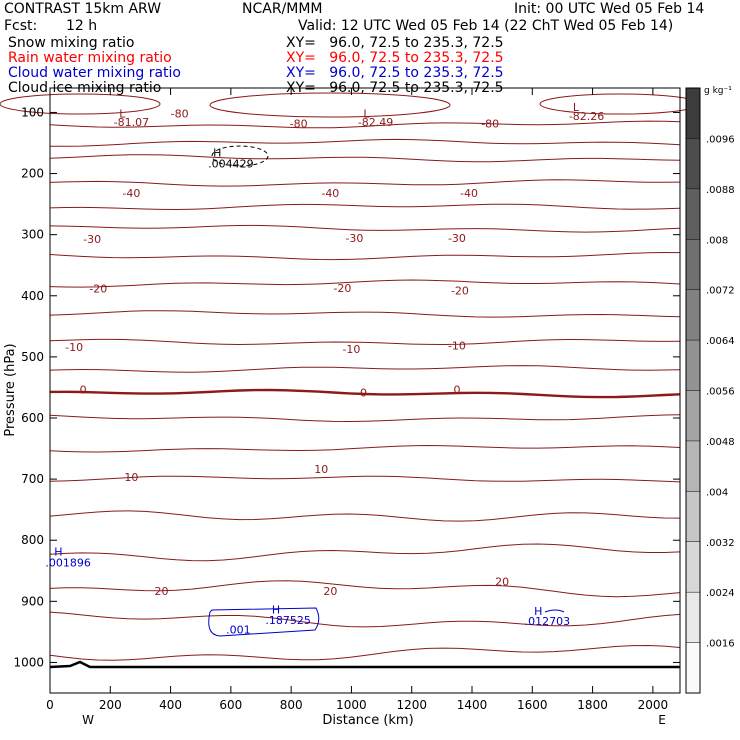 Image resolution: width=740 pixels, height=740 pixels. Describe the element at coordinates (548, 621) in the screenshot. I see `contour-label: .012703` at that location.